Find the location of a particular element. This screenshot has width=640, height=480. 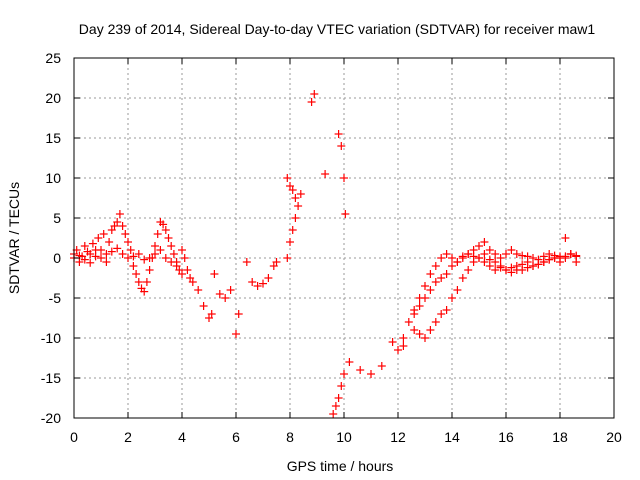

y-tick-label: 5 is located at coordinates (57, 218).